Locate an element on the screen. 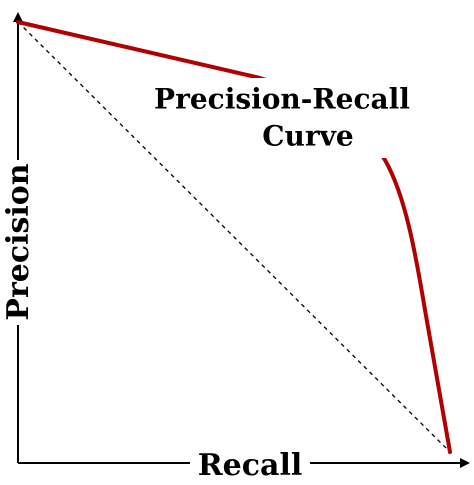  x-label-background is located at coordinates (250, 467).